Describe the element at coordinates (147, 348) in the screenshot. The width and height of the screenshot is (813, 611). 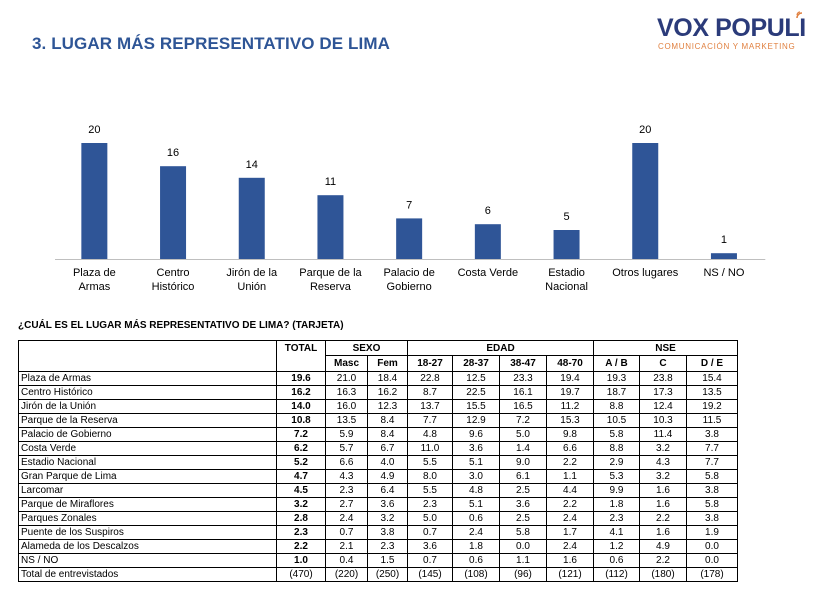
I see `corner-cell` at that location.